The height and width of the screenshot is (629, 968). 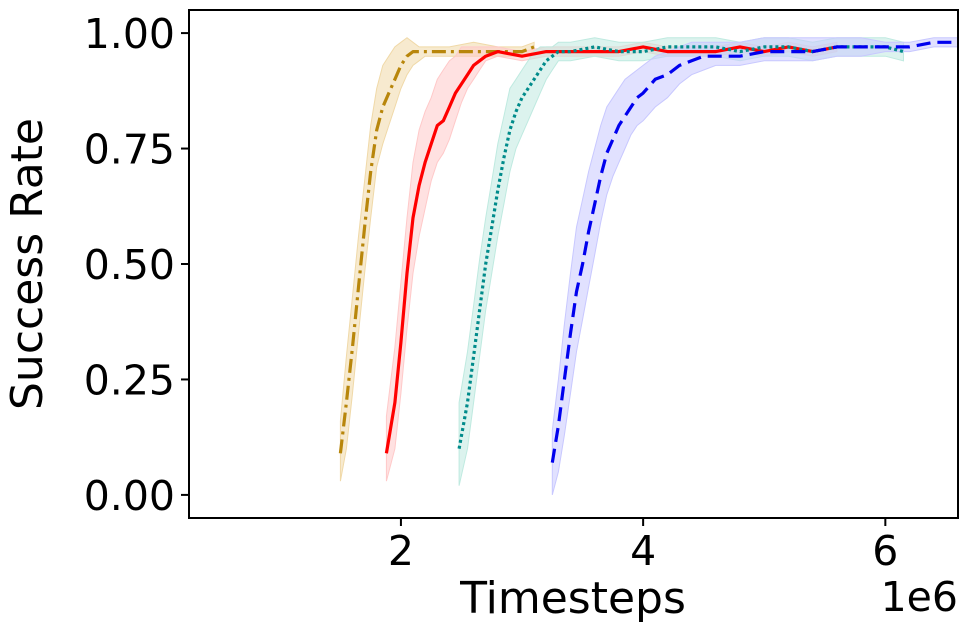 I want to click on x-axis-ticks: 2 4 6, so click(x=643, y=546).